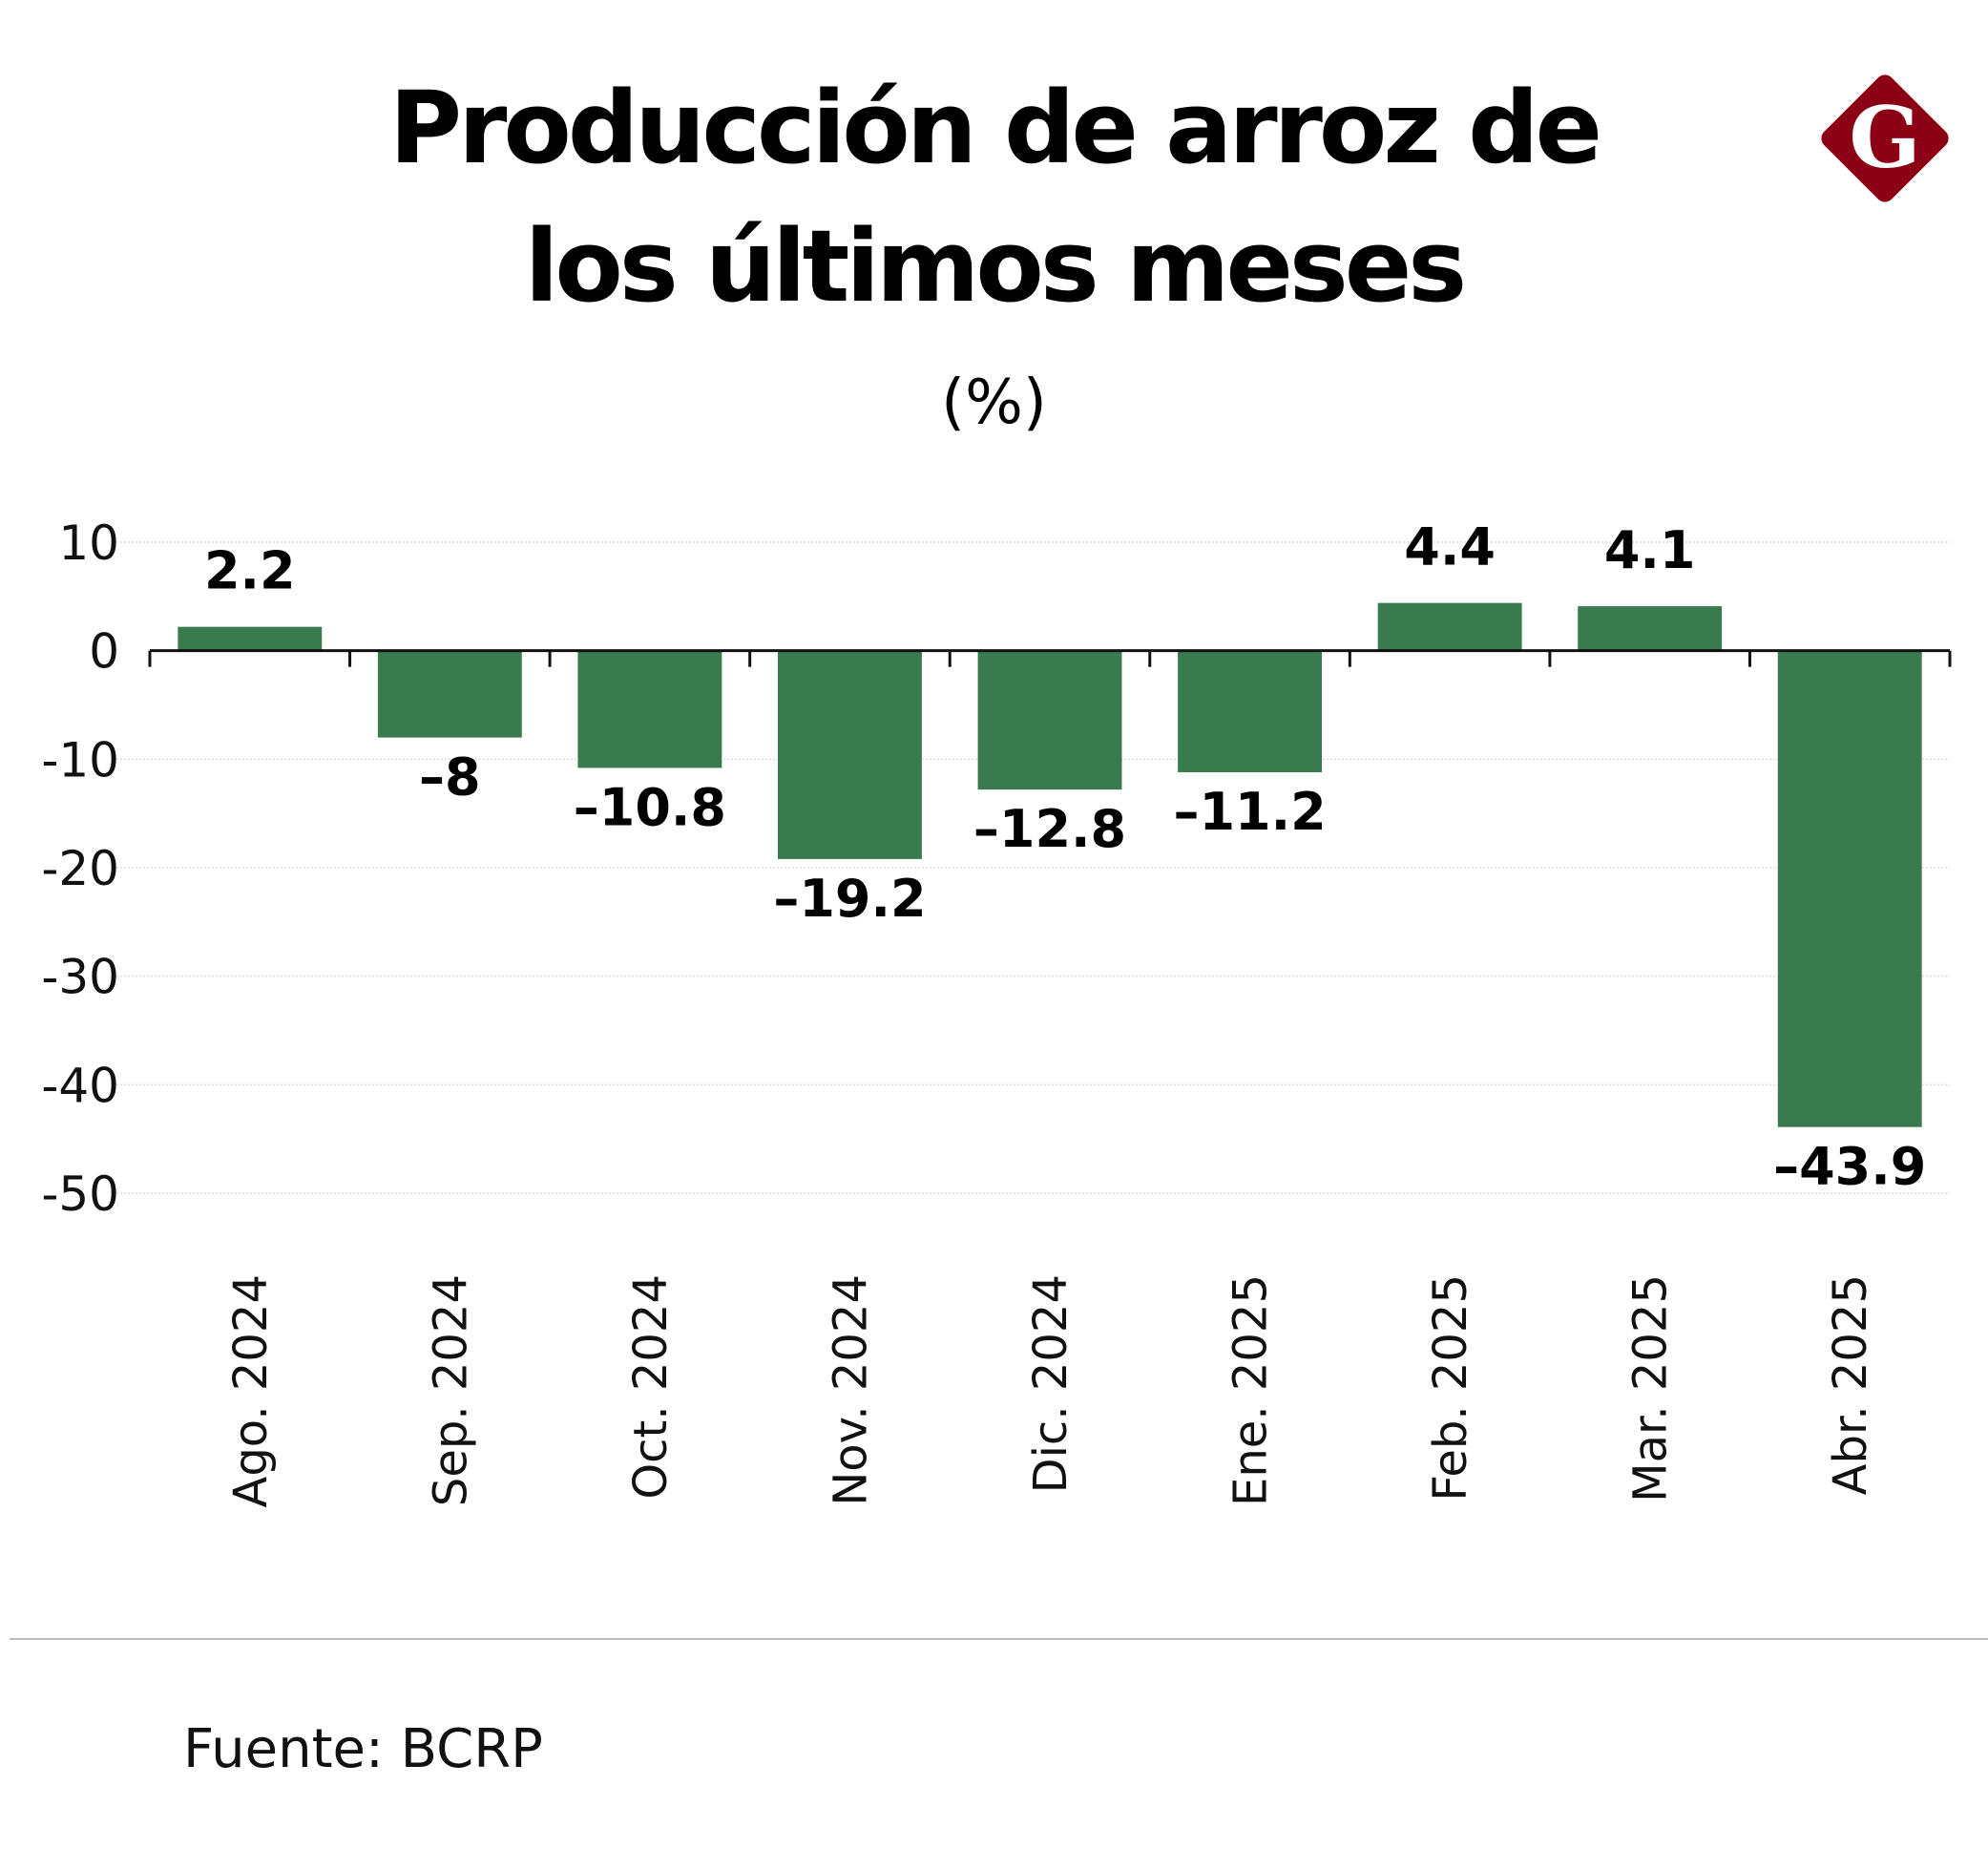  I want to click on data-label: 4.1, so click(1650, 550).